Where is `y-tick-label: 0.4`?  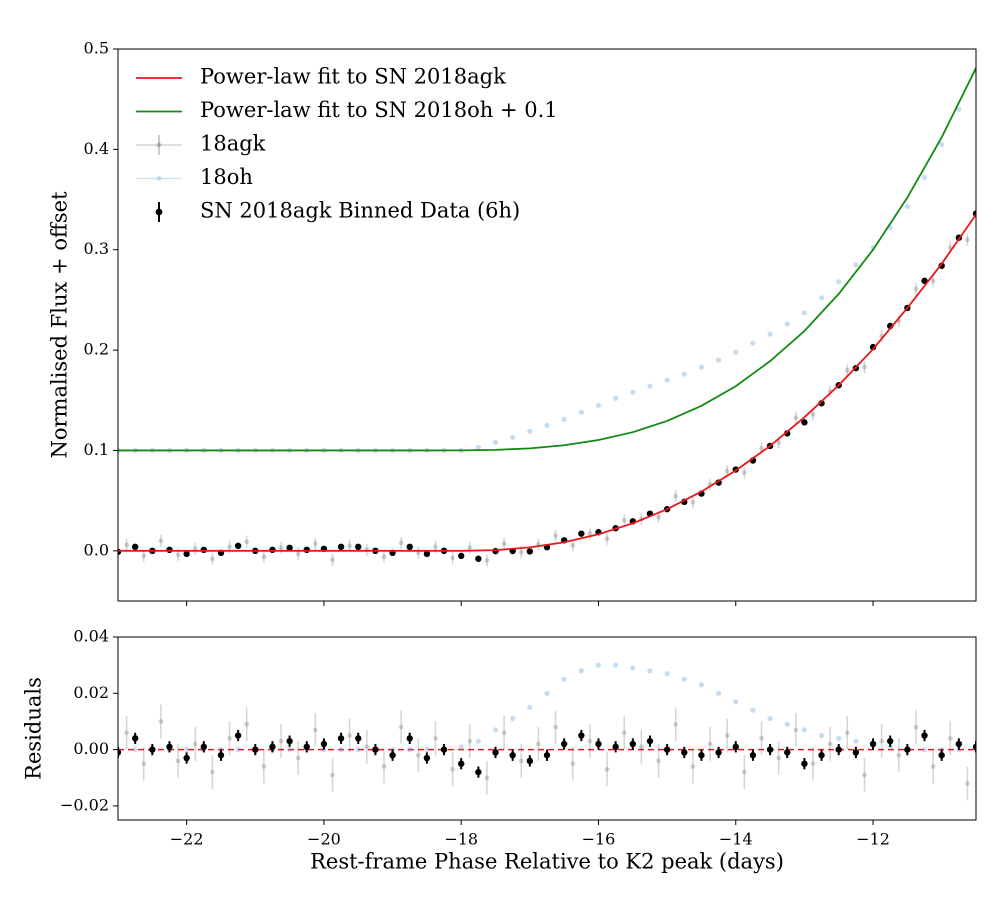
y-tick-label: 0.4 is located at coordinates (96, 148).